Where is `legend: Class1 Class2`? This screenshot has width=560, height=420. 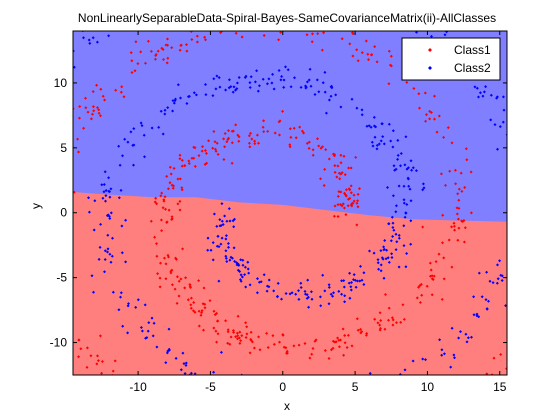 legend: Class1 Class2 is located at coordinates (451, 59).